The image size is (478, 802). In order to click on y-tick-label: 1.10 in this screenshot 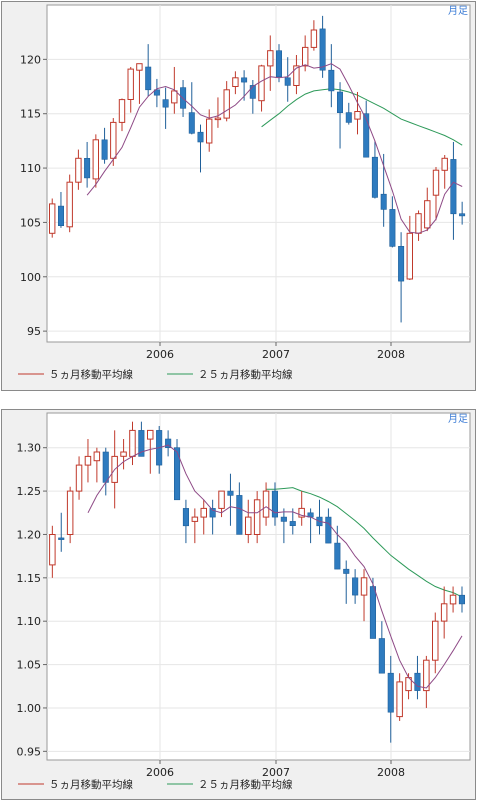, I will do `click(29, 621)`.